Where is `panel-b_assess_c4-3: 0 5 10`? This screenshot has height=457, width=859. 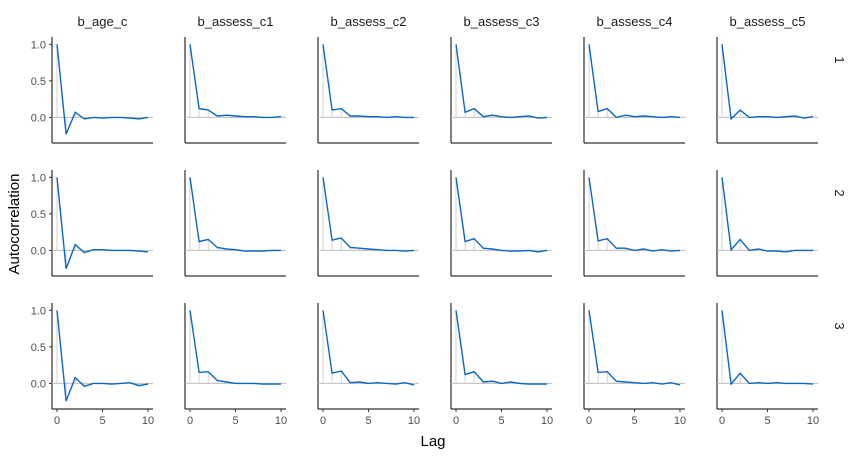
panel-b_assess_c4-3: 0 5 10 is located at coordinates (634, 365).